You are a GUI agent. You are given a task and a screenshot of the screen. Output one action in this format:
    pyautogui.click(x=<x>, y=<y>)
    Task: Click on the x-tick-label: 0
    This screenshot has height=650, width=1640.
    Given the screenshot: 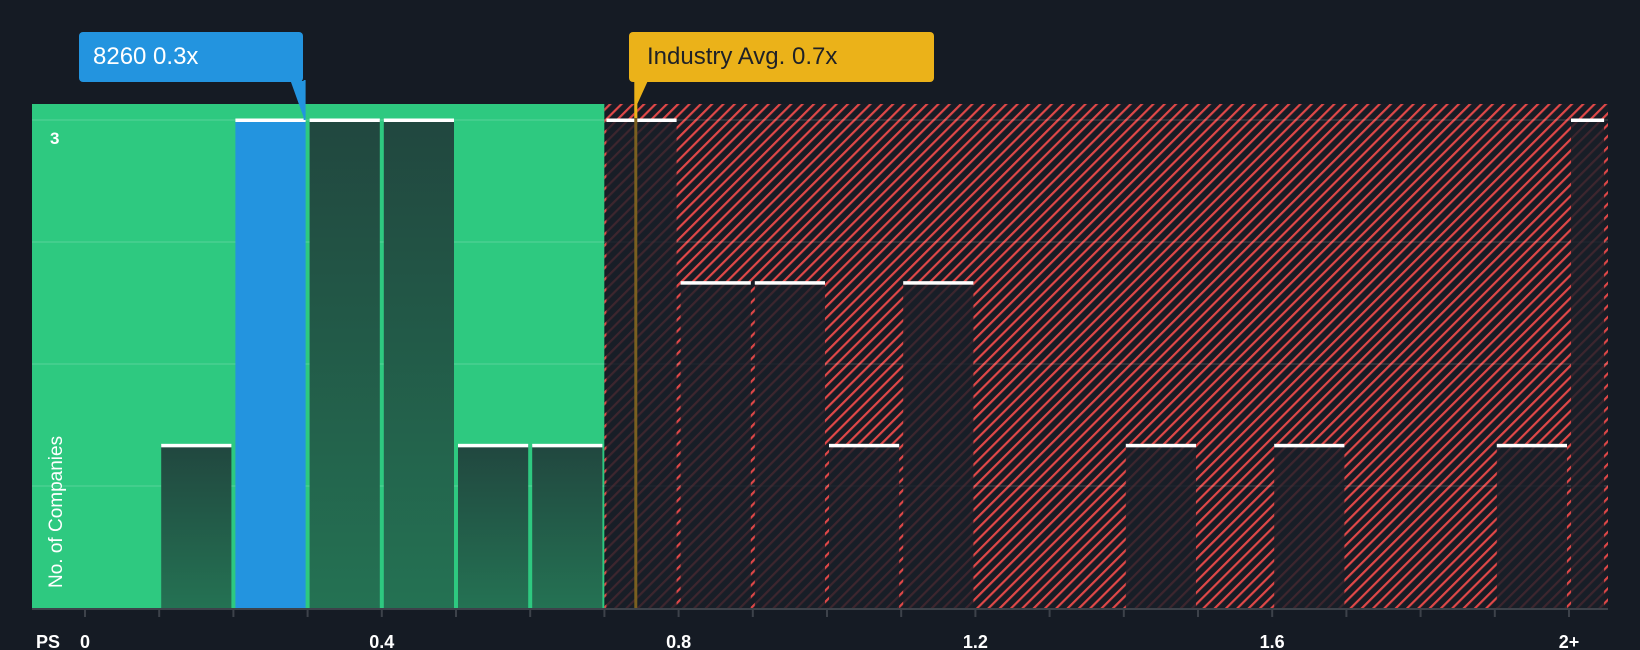 What is the action you would take?
    pyautogui.click(x=85, y=641)
    